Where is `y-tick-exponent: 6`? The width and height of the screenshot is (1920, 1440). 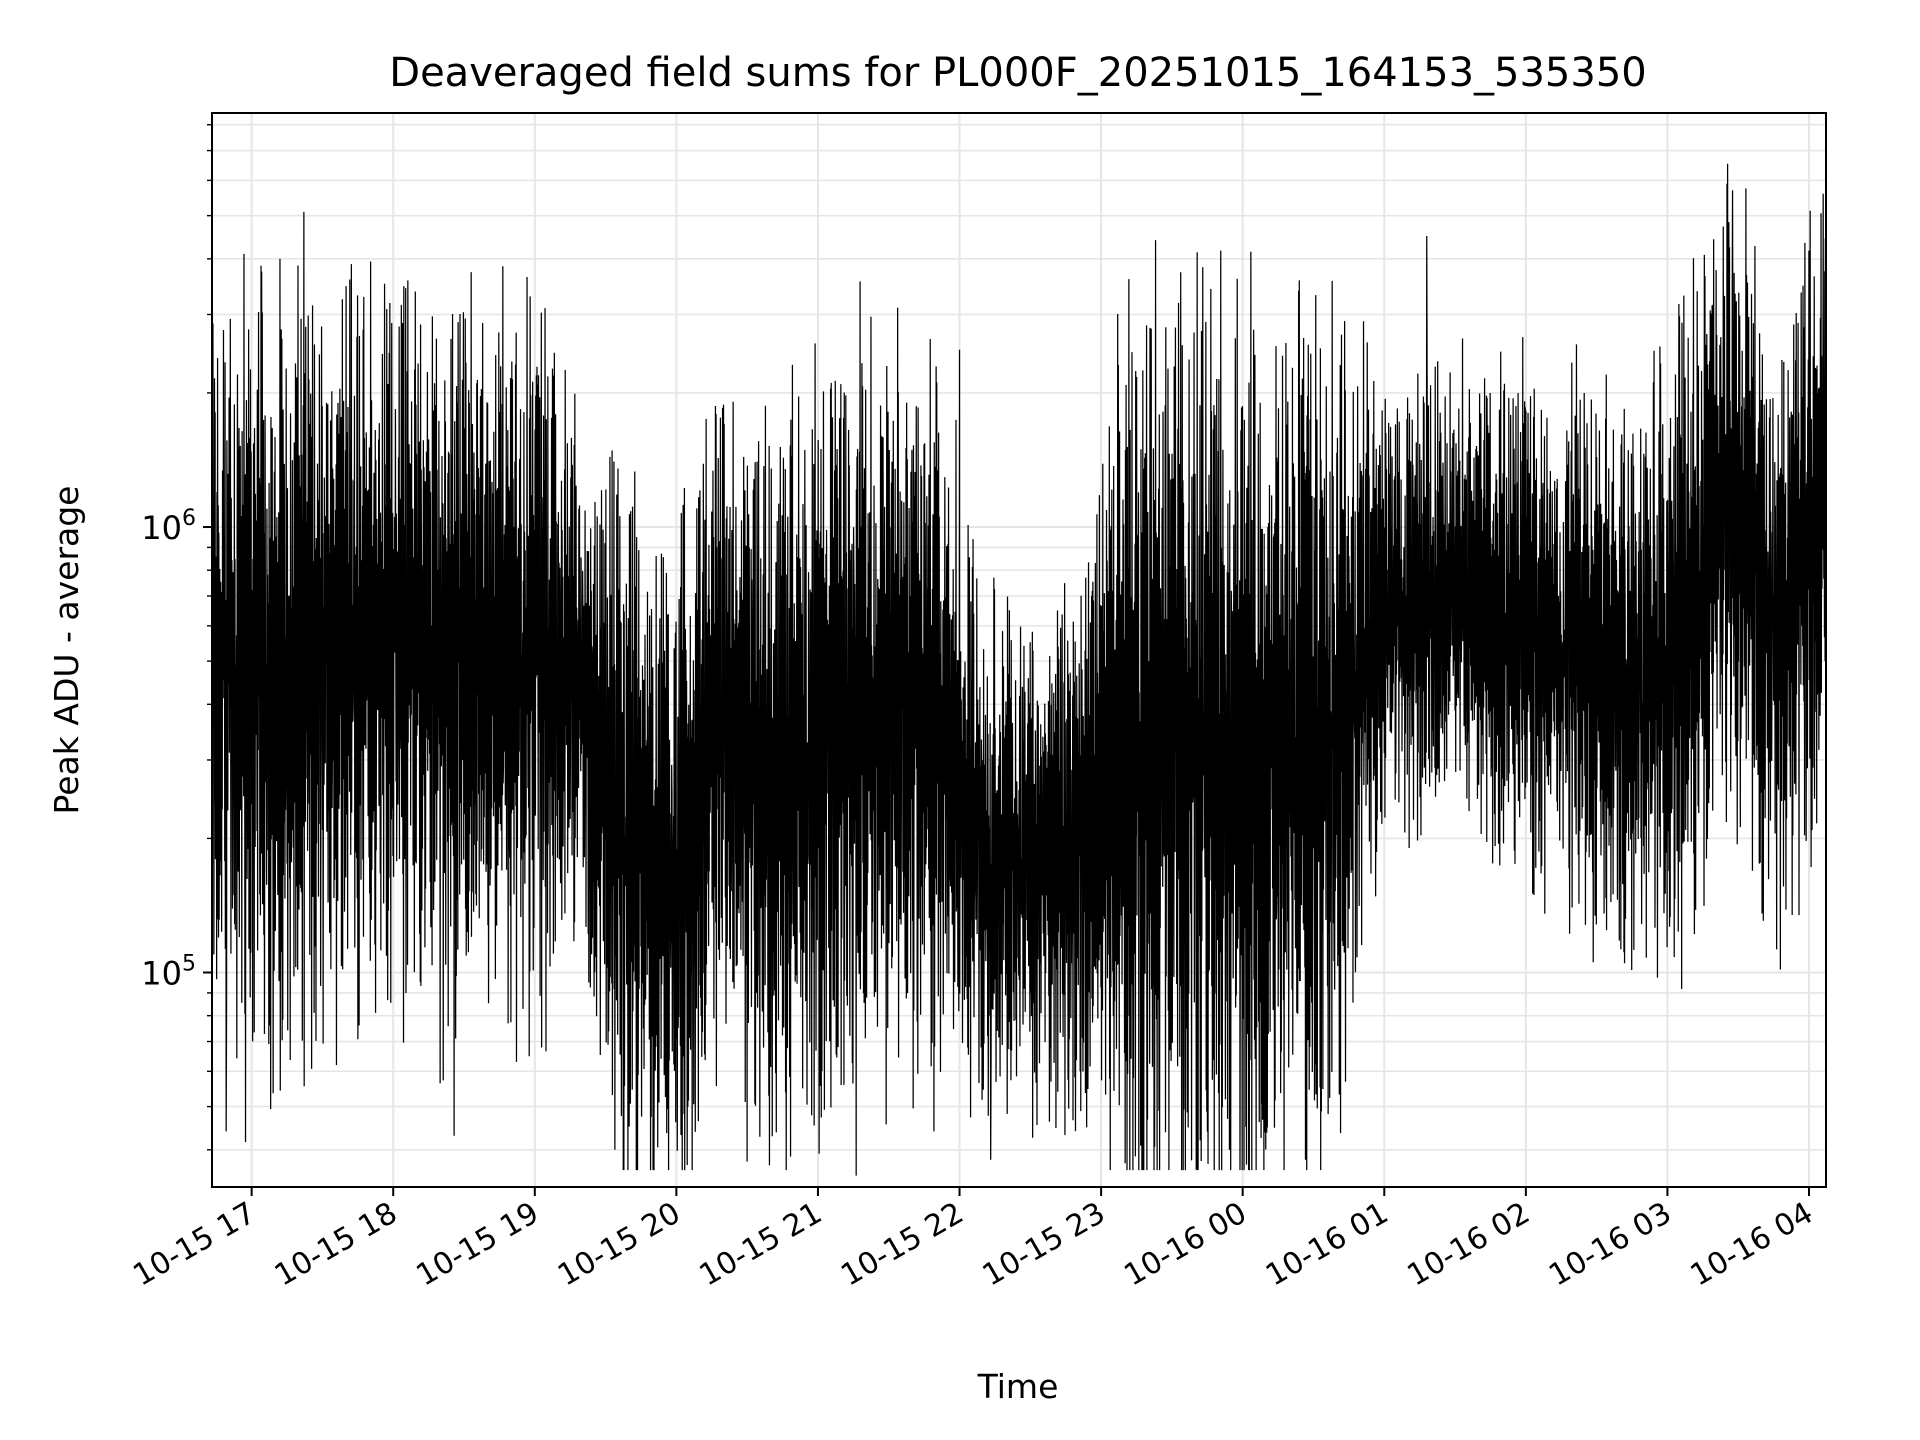 y-tick-exponent: 6 is located at coordinates (189, 518).